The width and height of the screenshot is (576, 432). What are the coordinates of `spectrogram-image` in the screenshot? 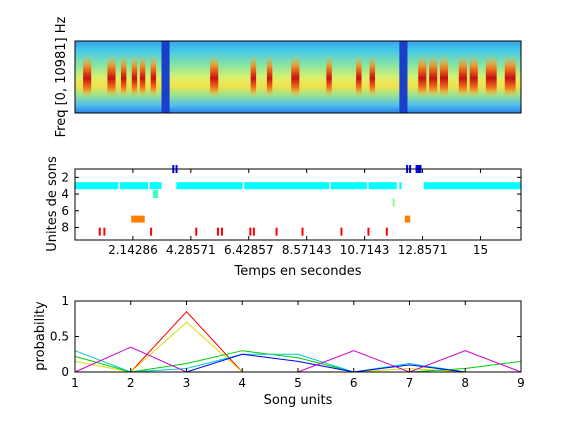 It's located at (299, 77).